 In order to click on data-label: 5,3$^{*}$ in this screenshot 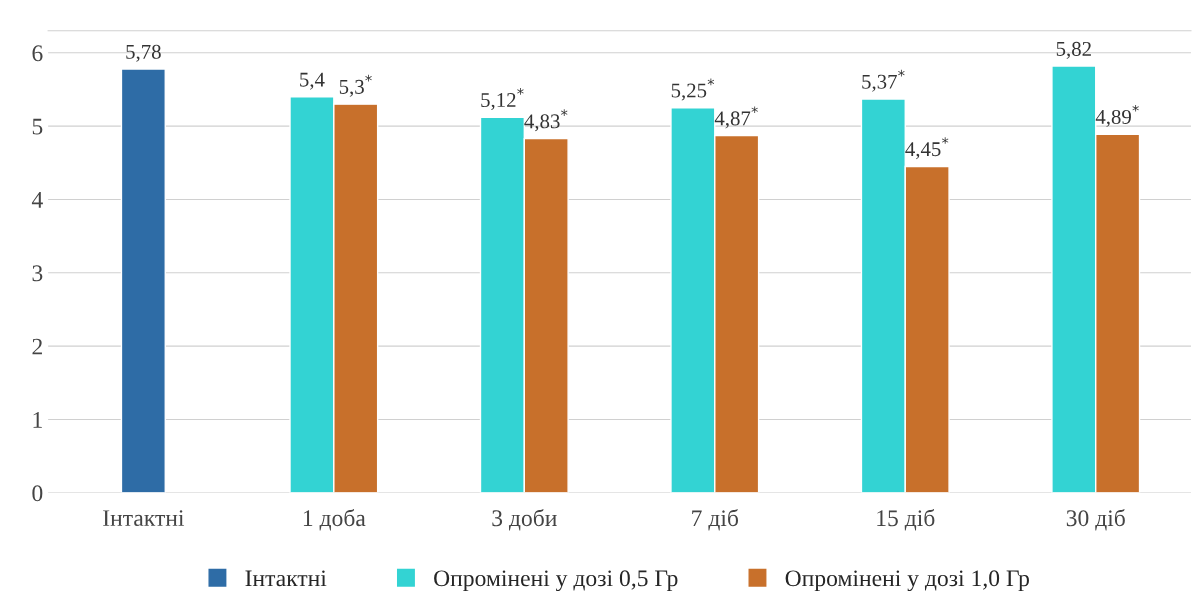, I will do `click(355, 85)`.